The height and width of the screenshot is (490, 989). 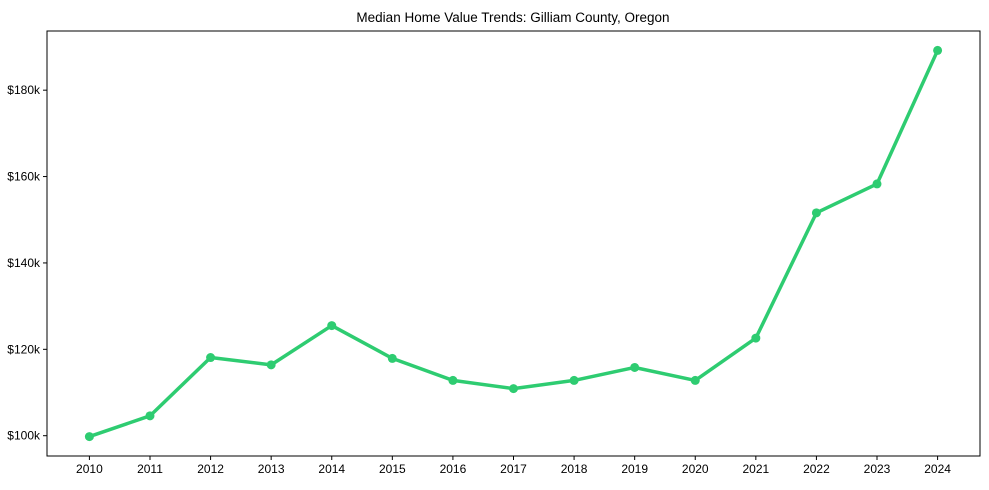 I want to click on y-tick-label: $140k, so click(x=24, y=263).